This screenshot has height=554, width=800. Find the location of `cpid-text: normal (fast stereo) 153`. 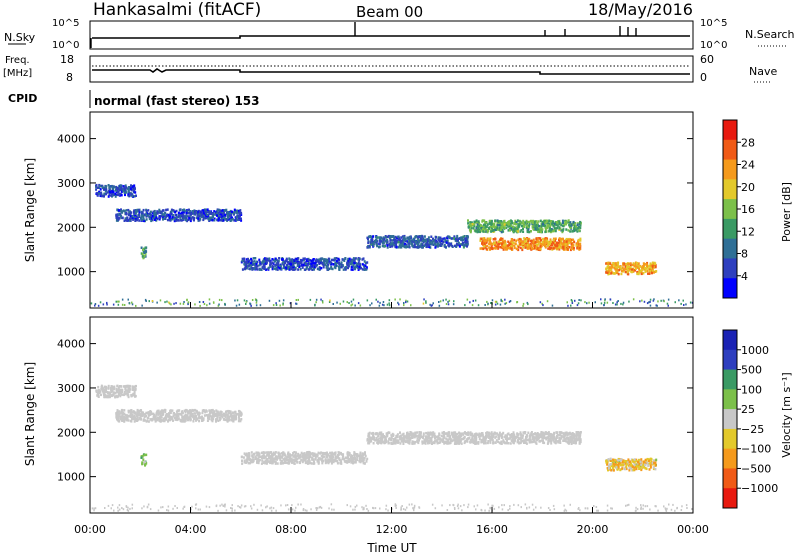

cpid-text: normal (fast stereo) 153 is located at coordinates (177, 101).